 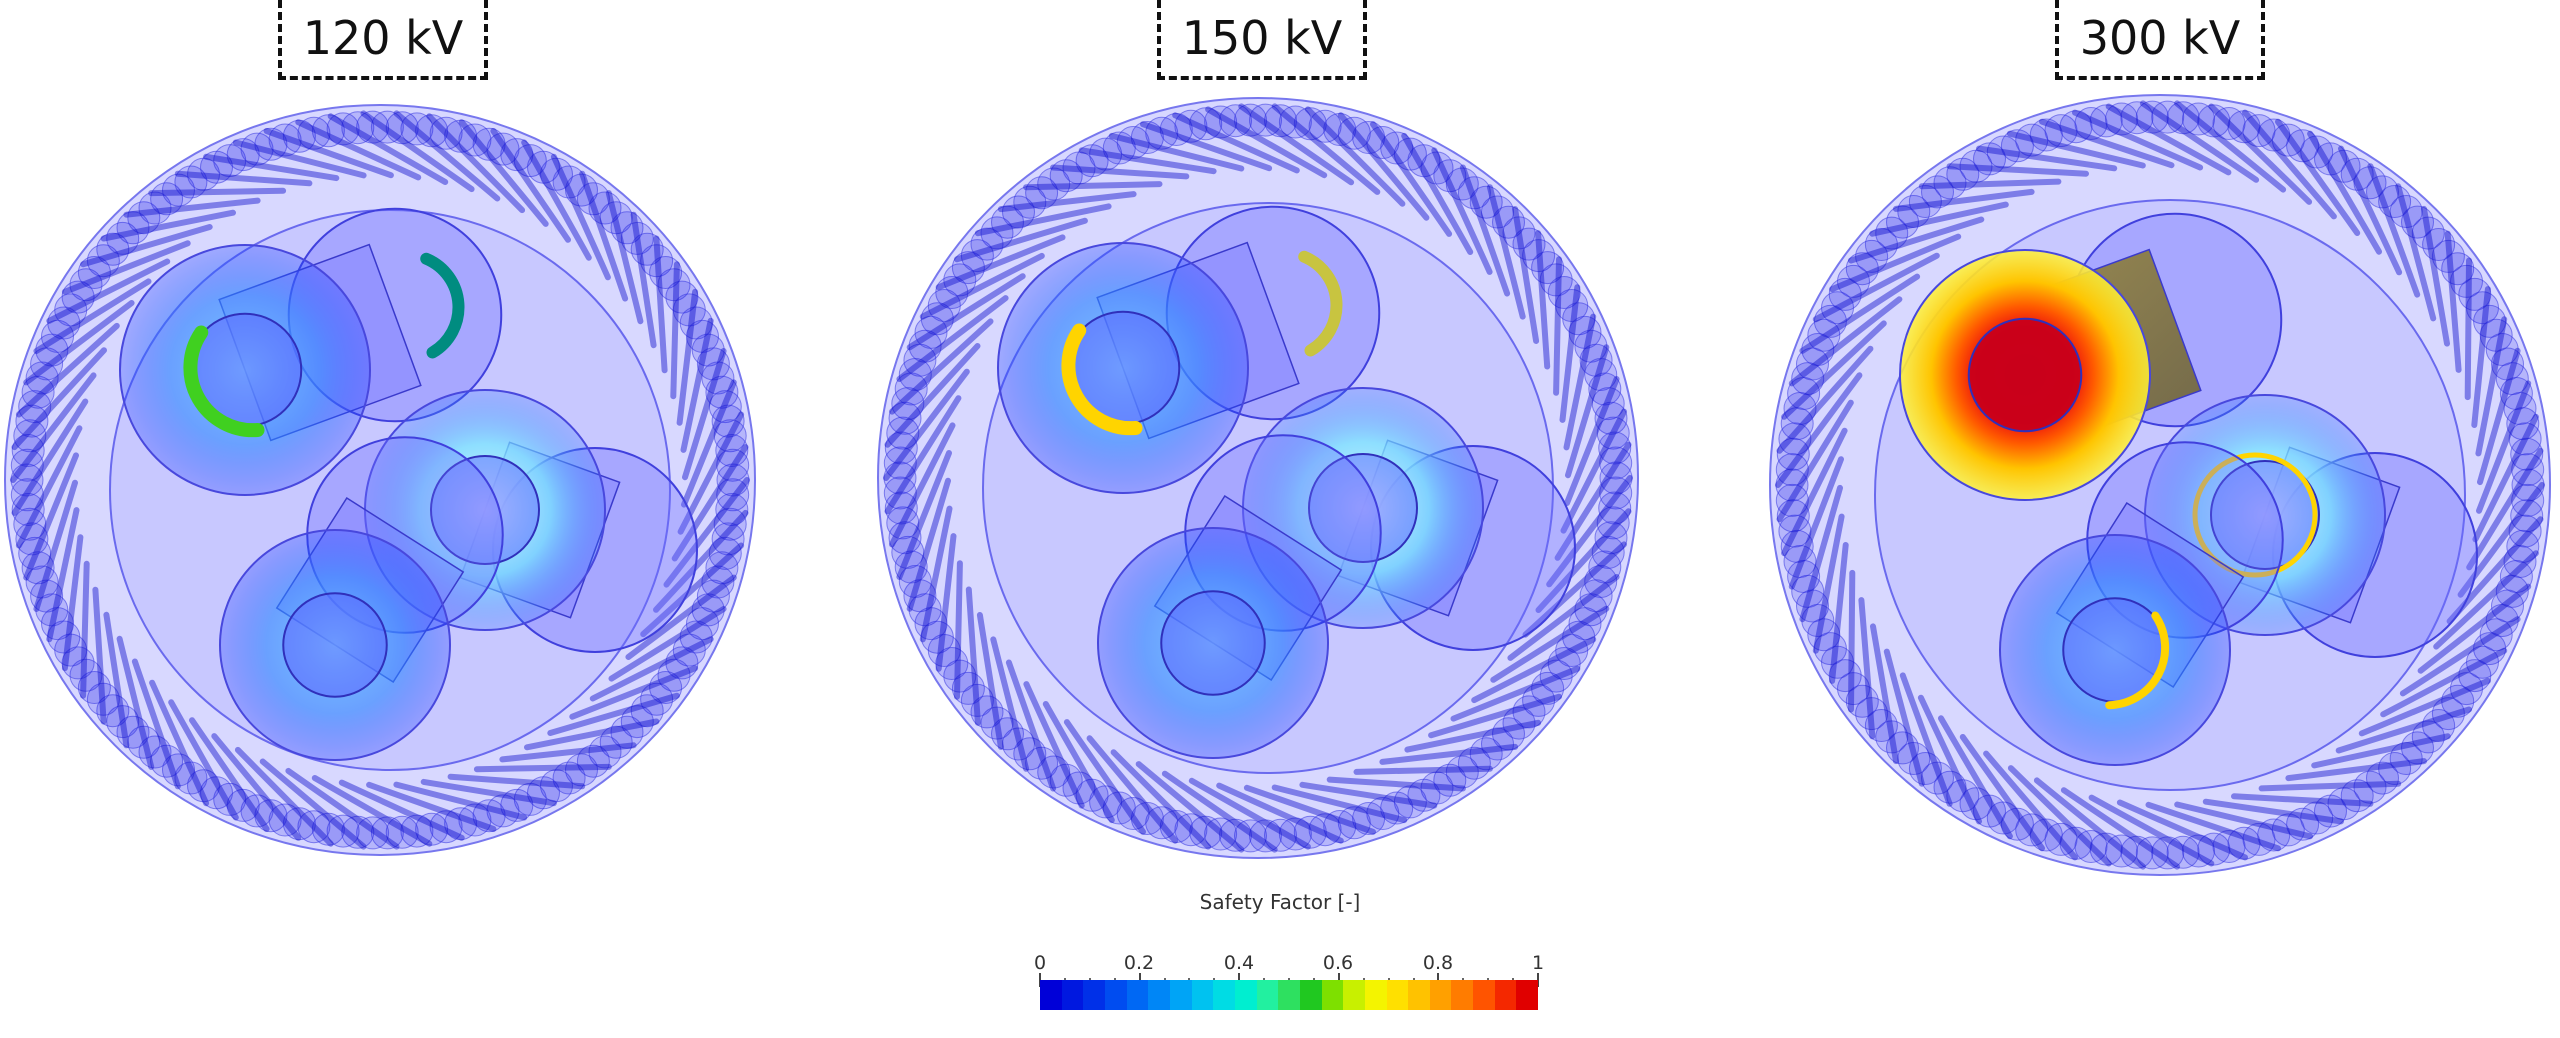 I want to click on legend-tick-labels: 0 0.2 0.4 0.6 0.8 1, so click(x=1289, y=964).